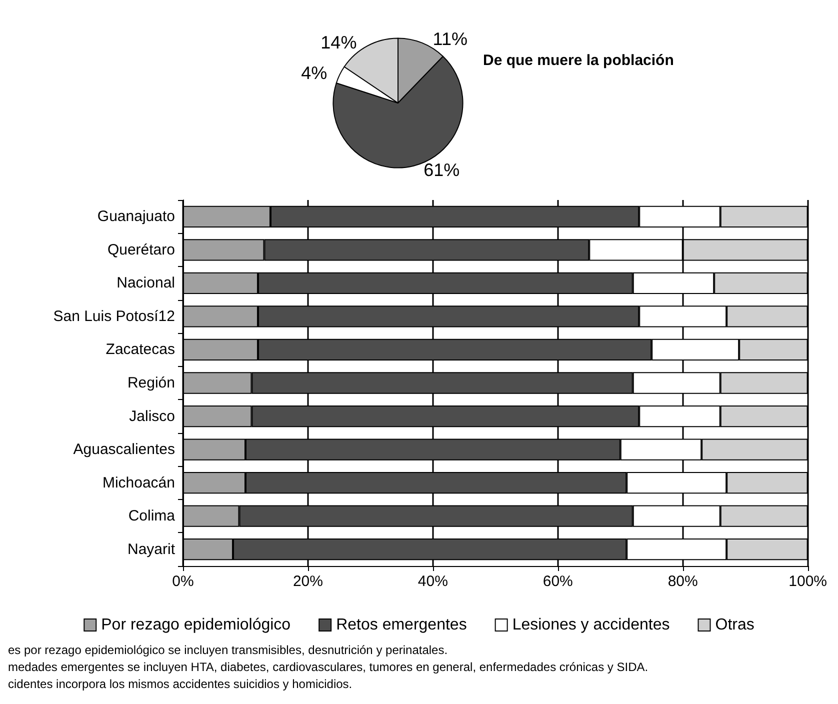  Describe the element at coordinates (314, 72) in the screenshot. I see `data-label: 4%` at that location.